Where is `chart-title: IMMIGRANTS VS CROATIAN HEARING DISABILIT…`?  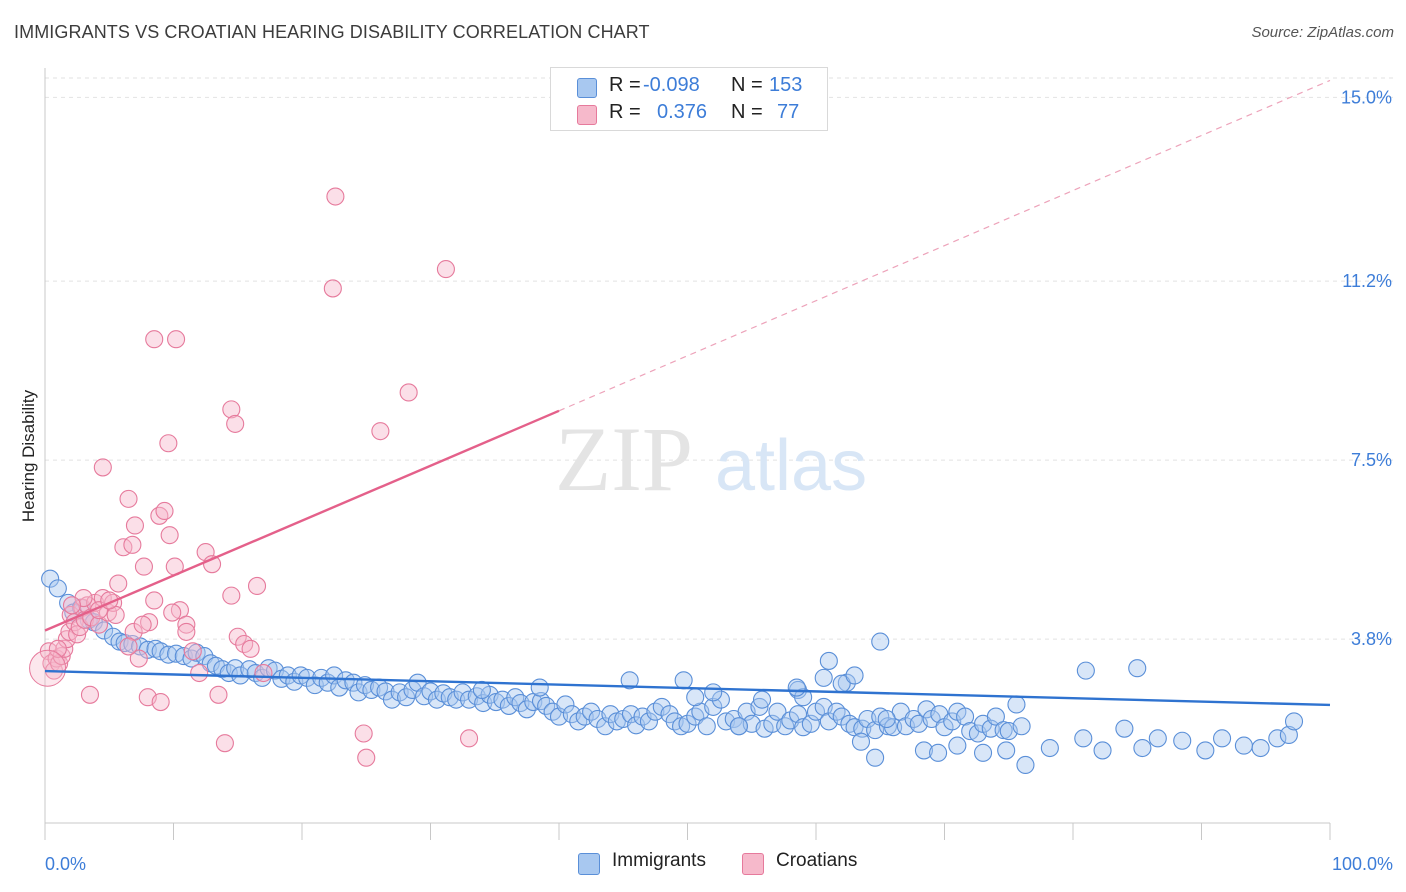 chart-title: IMMIGRANTS VS CROATIAN HEARING DISABILIT… is located at coordinates (332, 32).